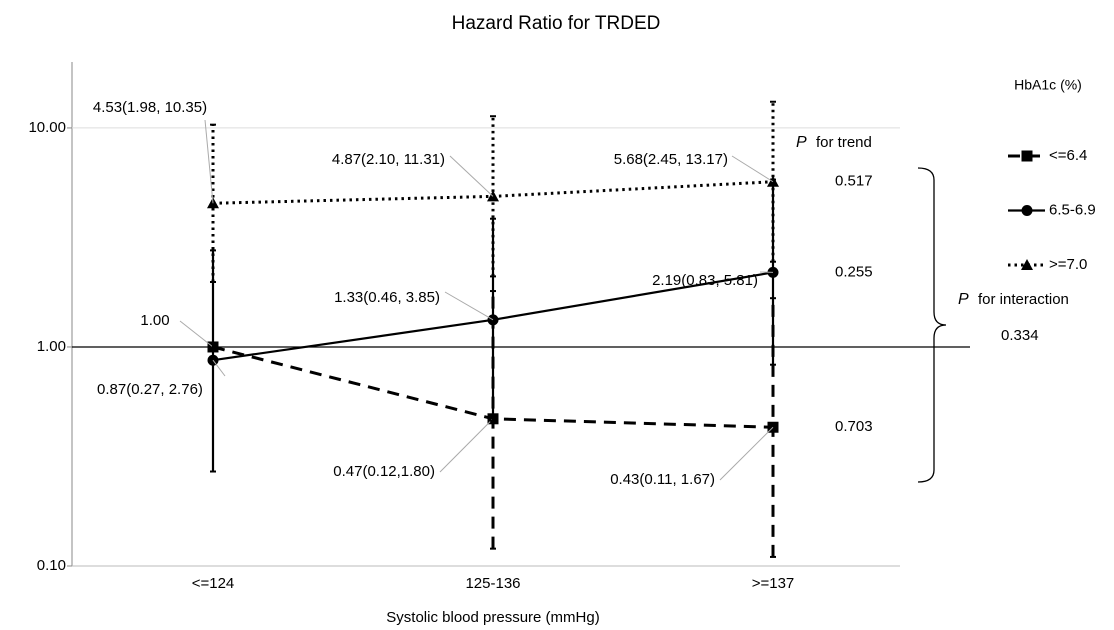  Describe the element at coordinates (556, 23) in the screenshot. I see `chart-title: Hazard Ratio for TRDED` at that location.